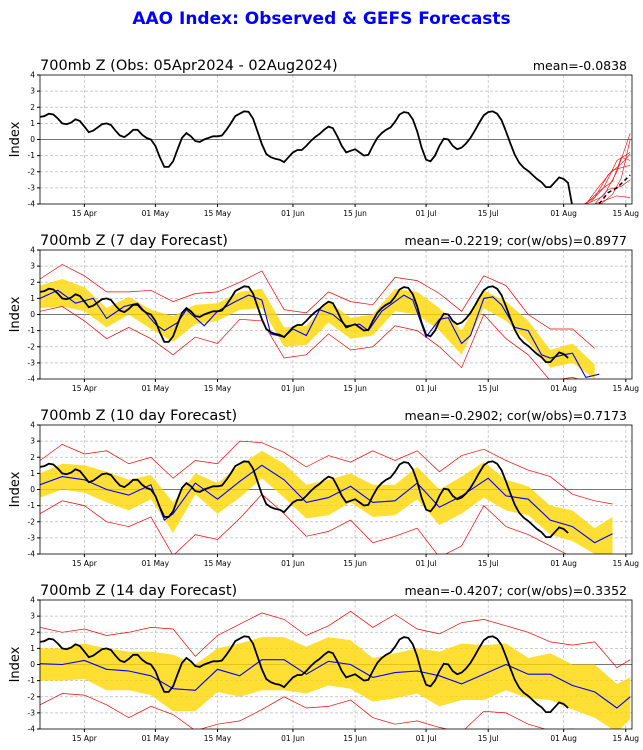 The height and width of the screenshot is (750, 643). What do you see at coordinates (32, 330) in the screenshot?
I see `y-tick-label: -1` at bounding box center [32, 330].